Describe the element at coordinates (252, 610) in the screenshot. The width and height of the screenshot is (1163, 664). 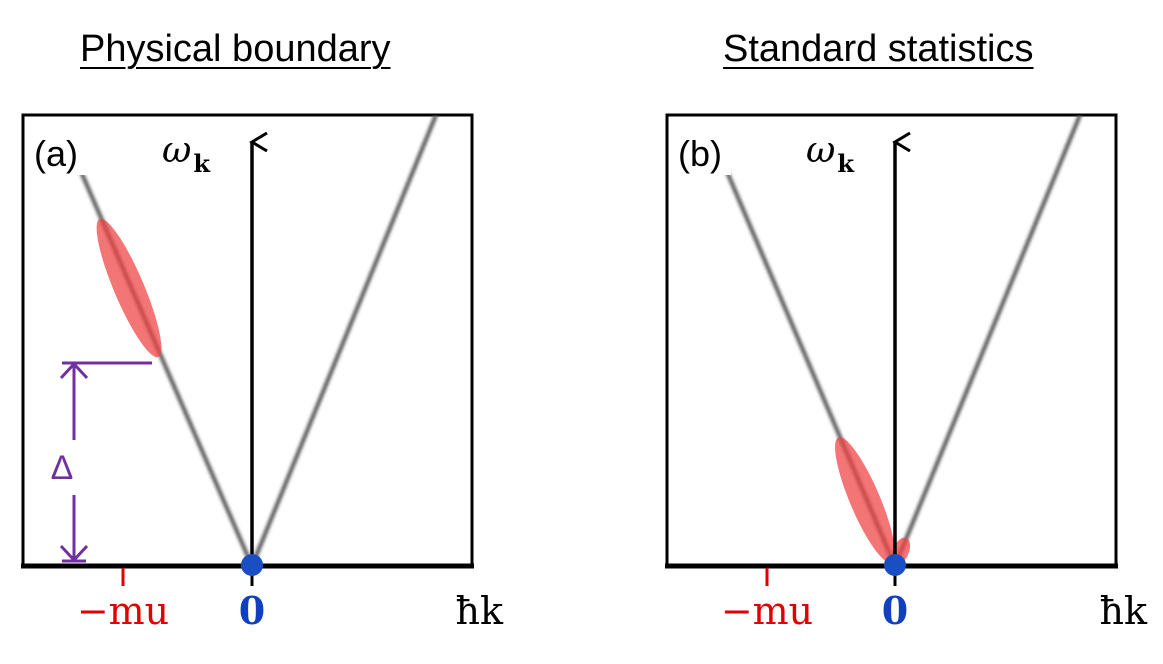
I see `panel-a-zero-label: 0` at that location.